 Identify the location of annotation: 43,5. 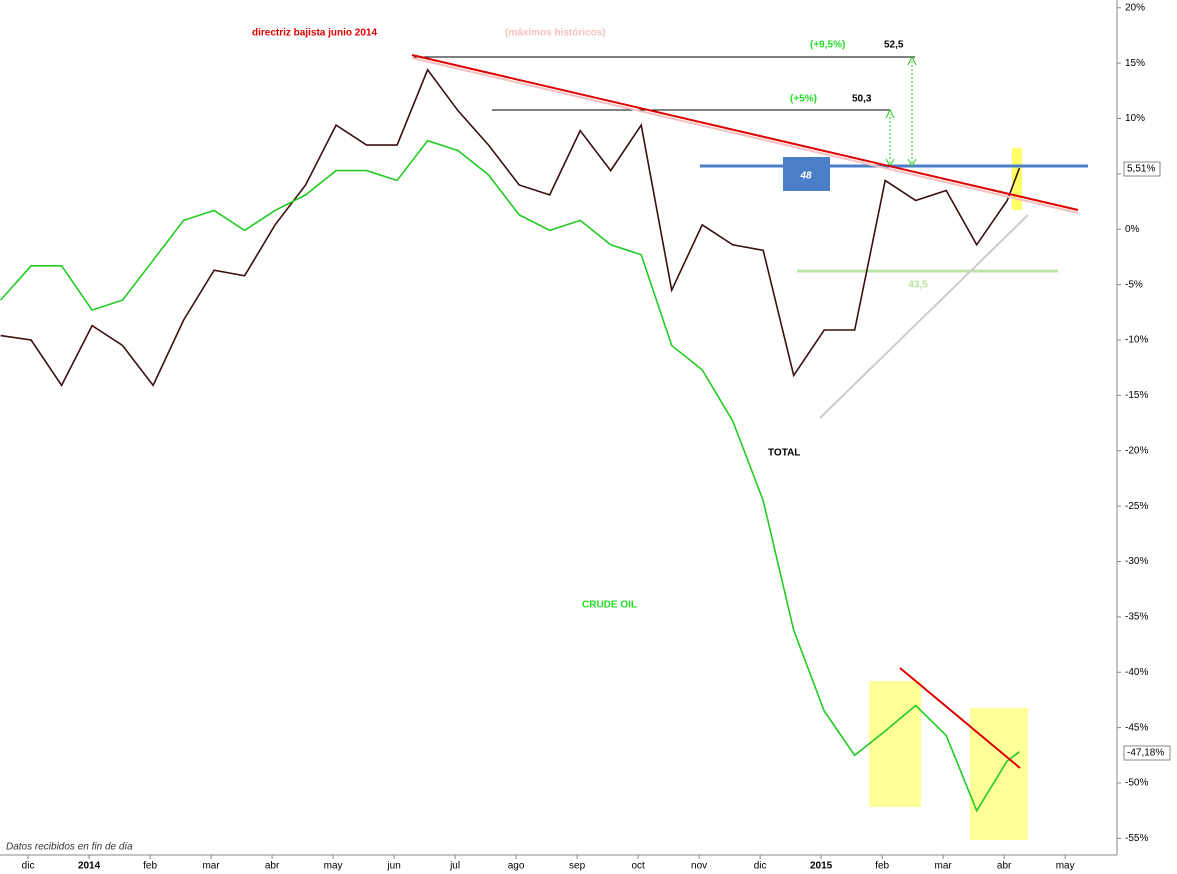
(918, 285).